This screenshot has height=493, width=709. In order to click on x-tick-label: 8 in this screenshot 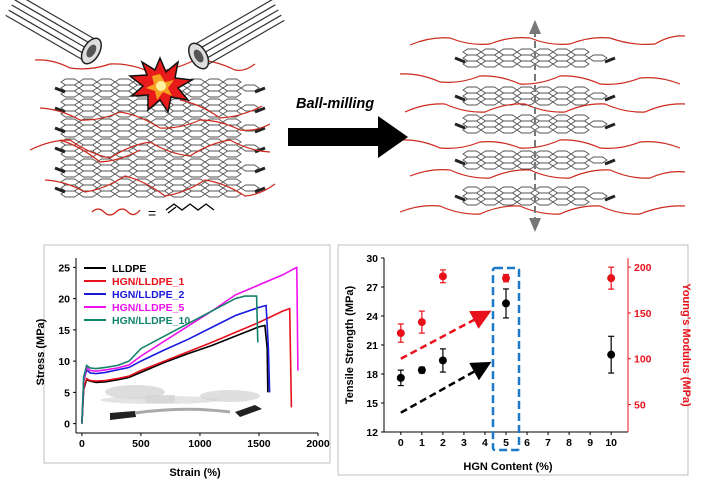, I will do `click(569, 443)`.